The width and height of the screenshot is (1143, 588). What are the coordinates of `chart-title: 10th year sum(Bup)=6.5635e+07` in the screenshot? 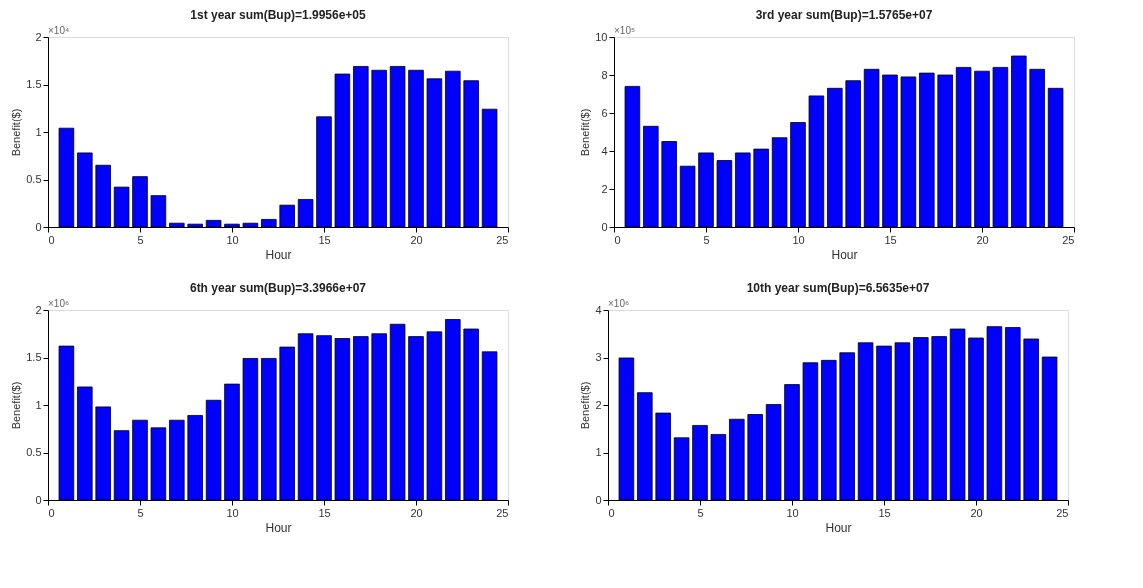 It's located at (838, 288).